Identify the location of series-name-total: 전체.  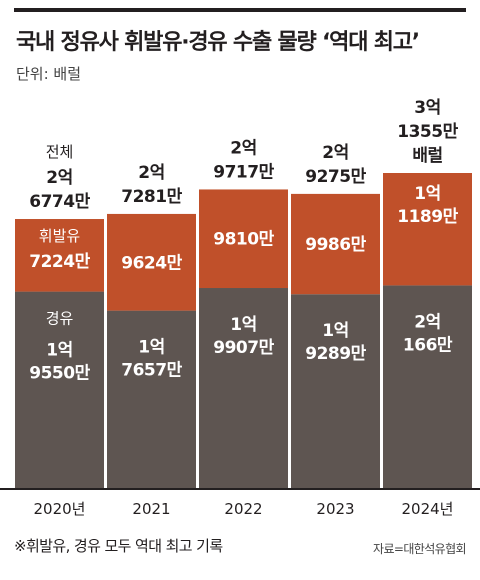
(60, 152).